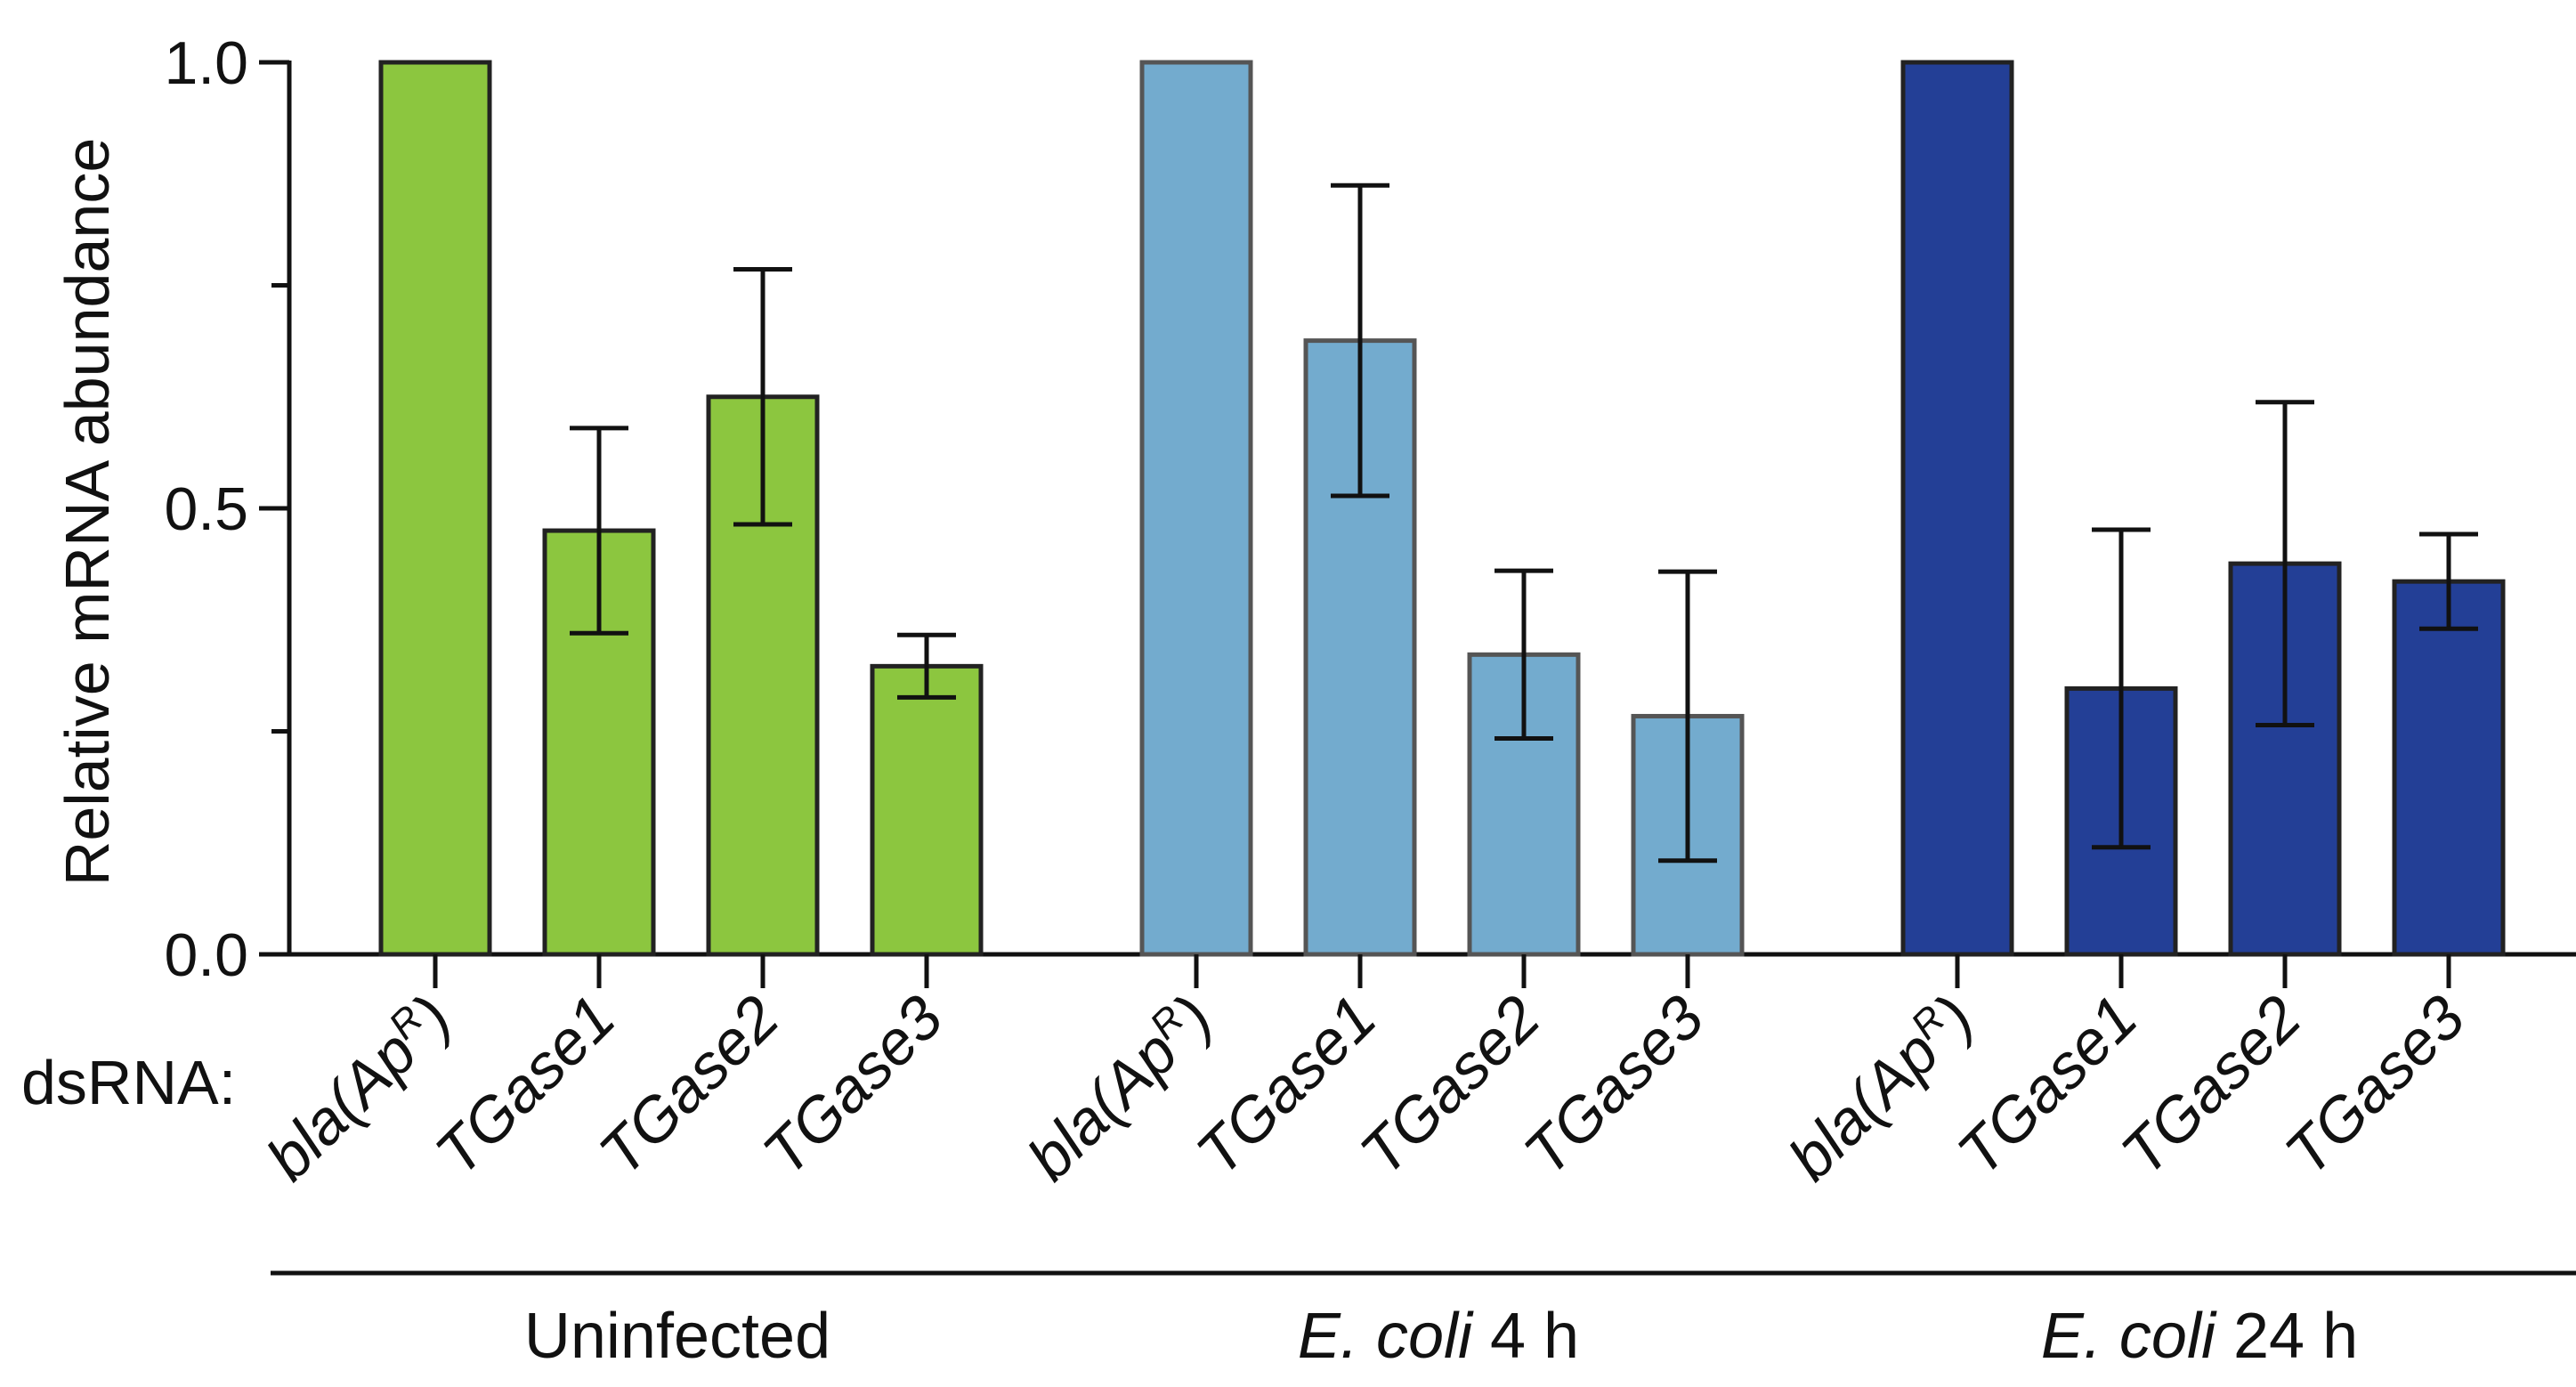 The image size is (2576, 1387). Describe the element at coordinates (129, 1083) in the screenshot. I see `dsrna-prefix-label: dsRNA:` at that location.